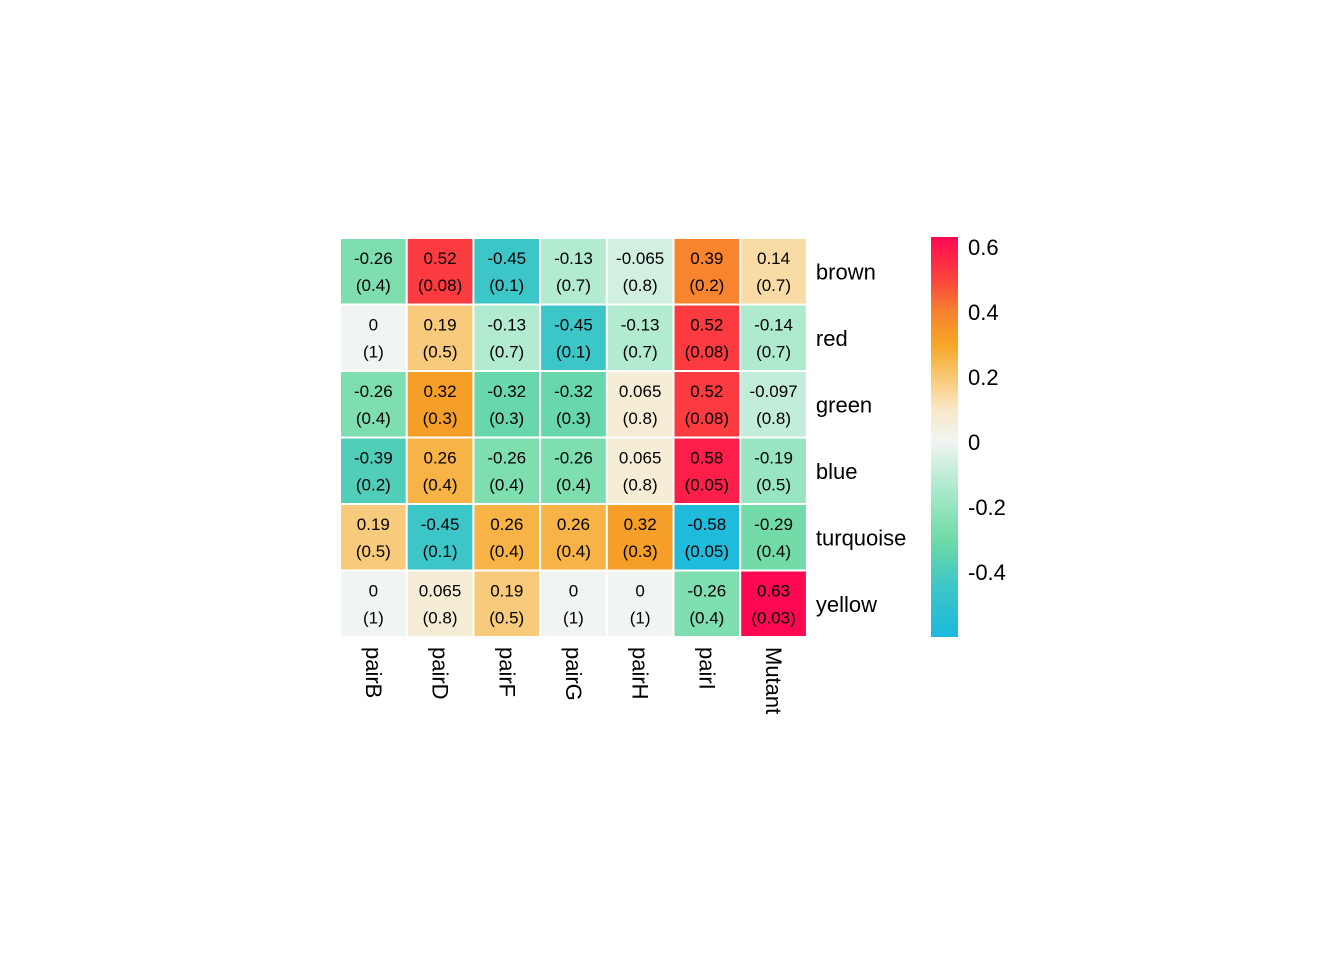  I want to click on legend-tick-label: -0.4, so click(987, 572).